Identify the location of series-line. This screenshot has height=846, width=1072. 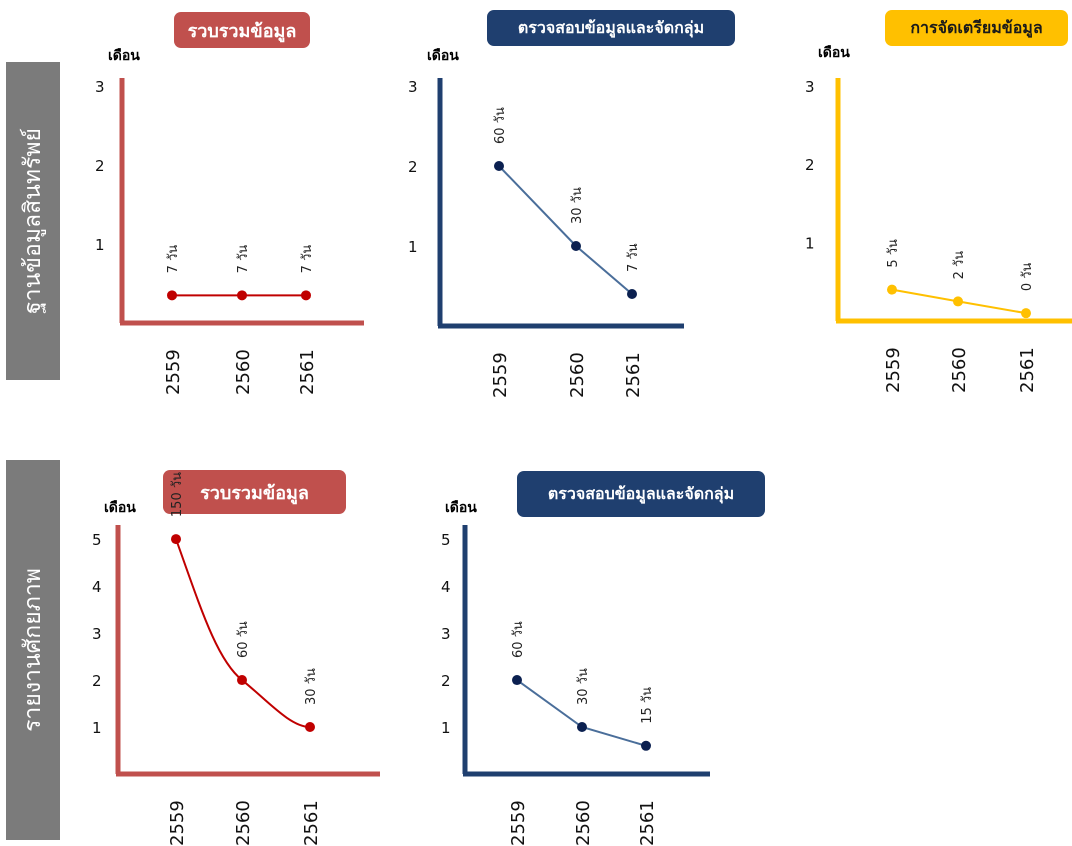
(565, 230).